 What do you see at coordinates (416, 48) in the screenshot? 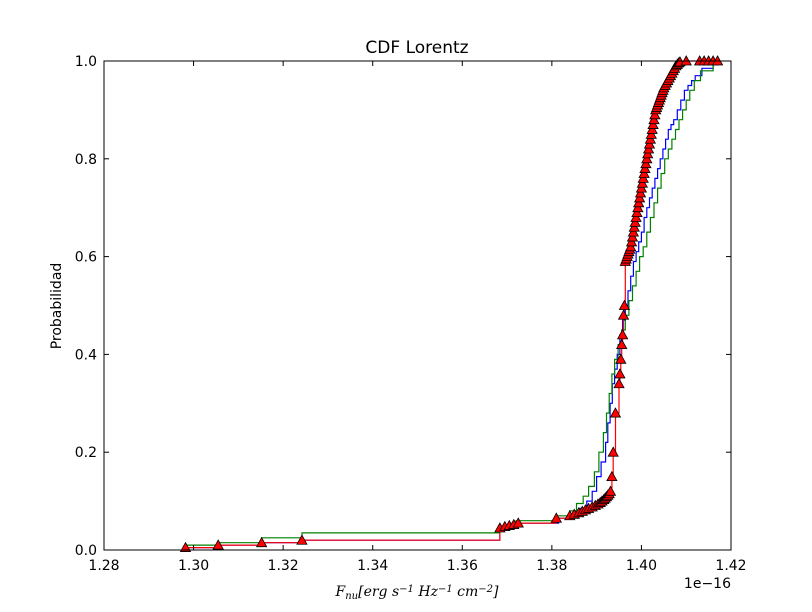
I see `chart-title: CDF Lorentz` at bounding box center [416, 48].